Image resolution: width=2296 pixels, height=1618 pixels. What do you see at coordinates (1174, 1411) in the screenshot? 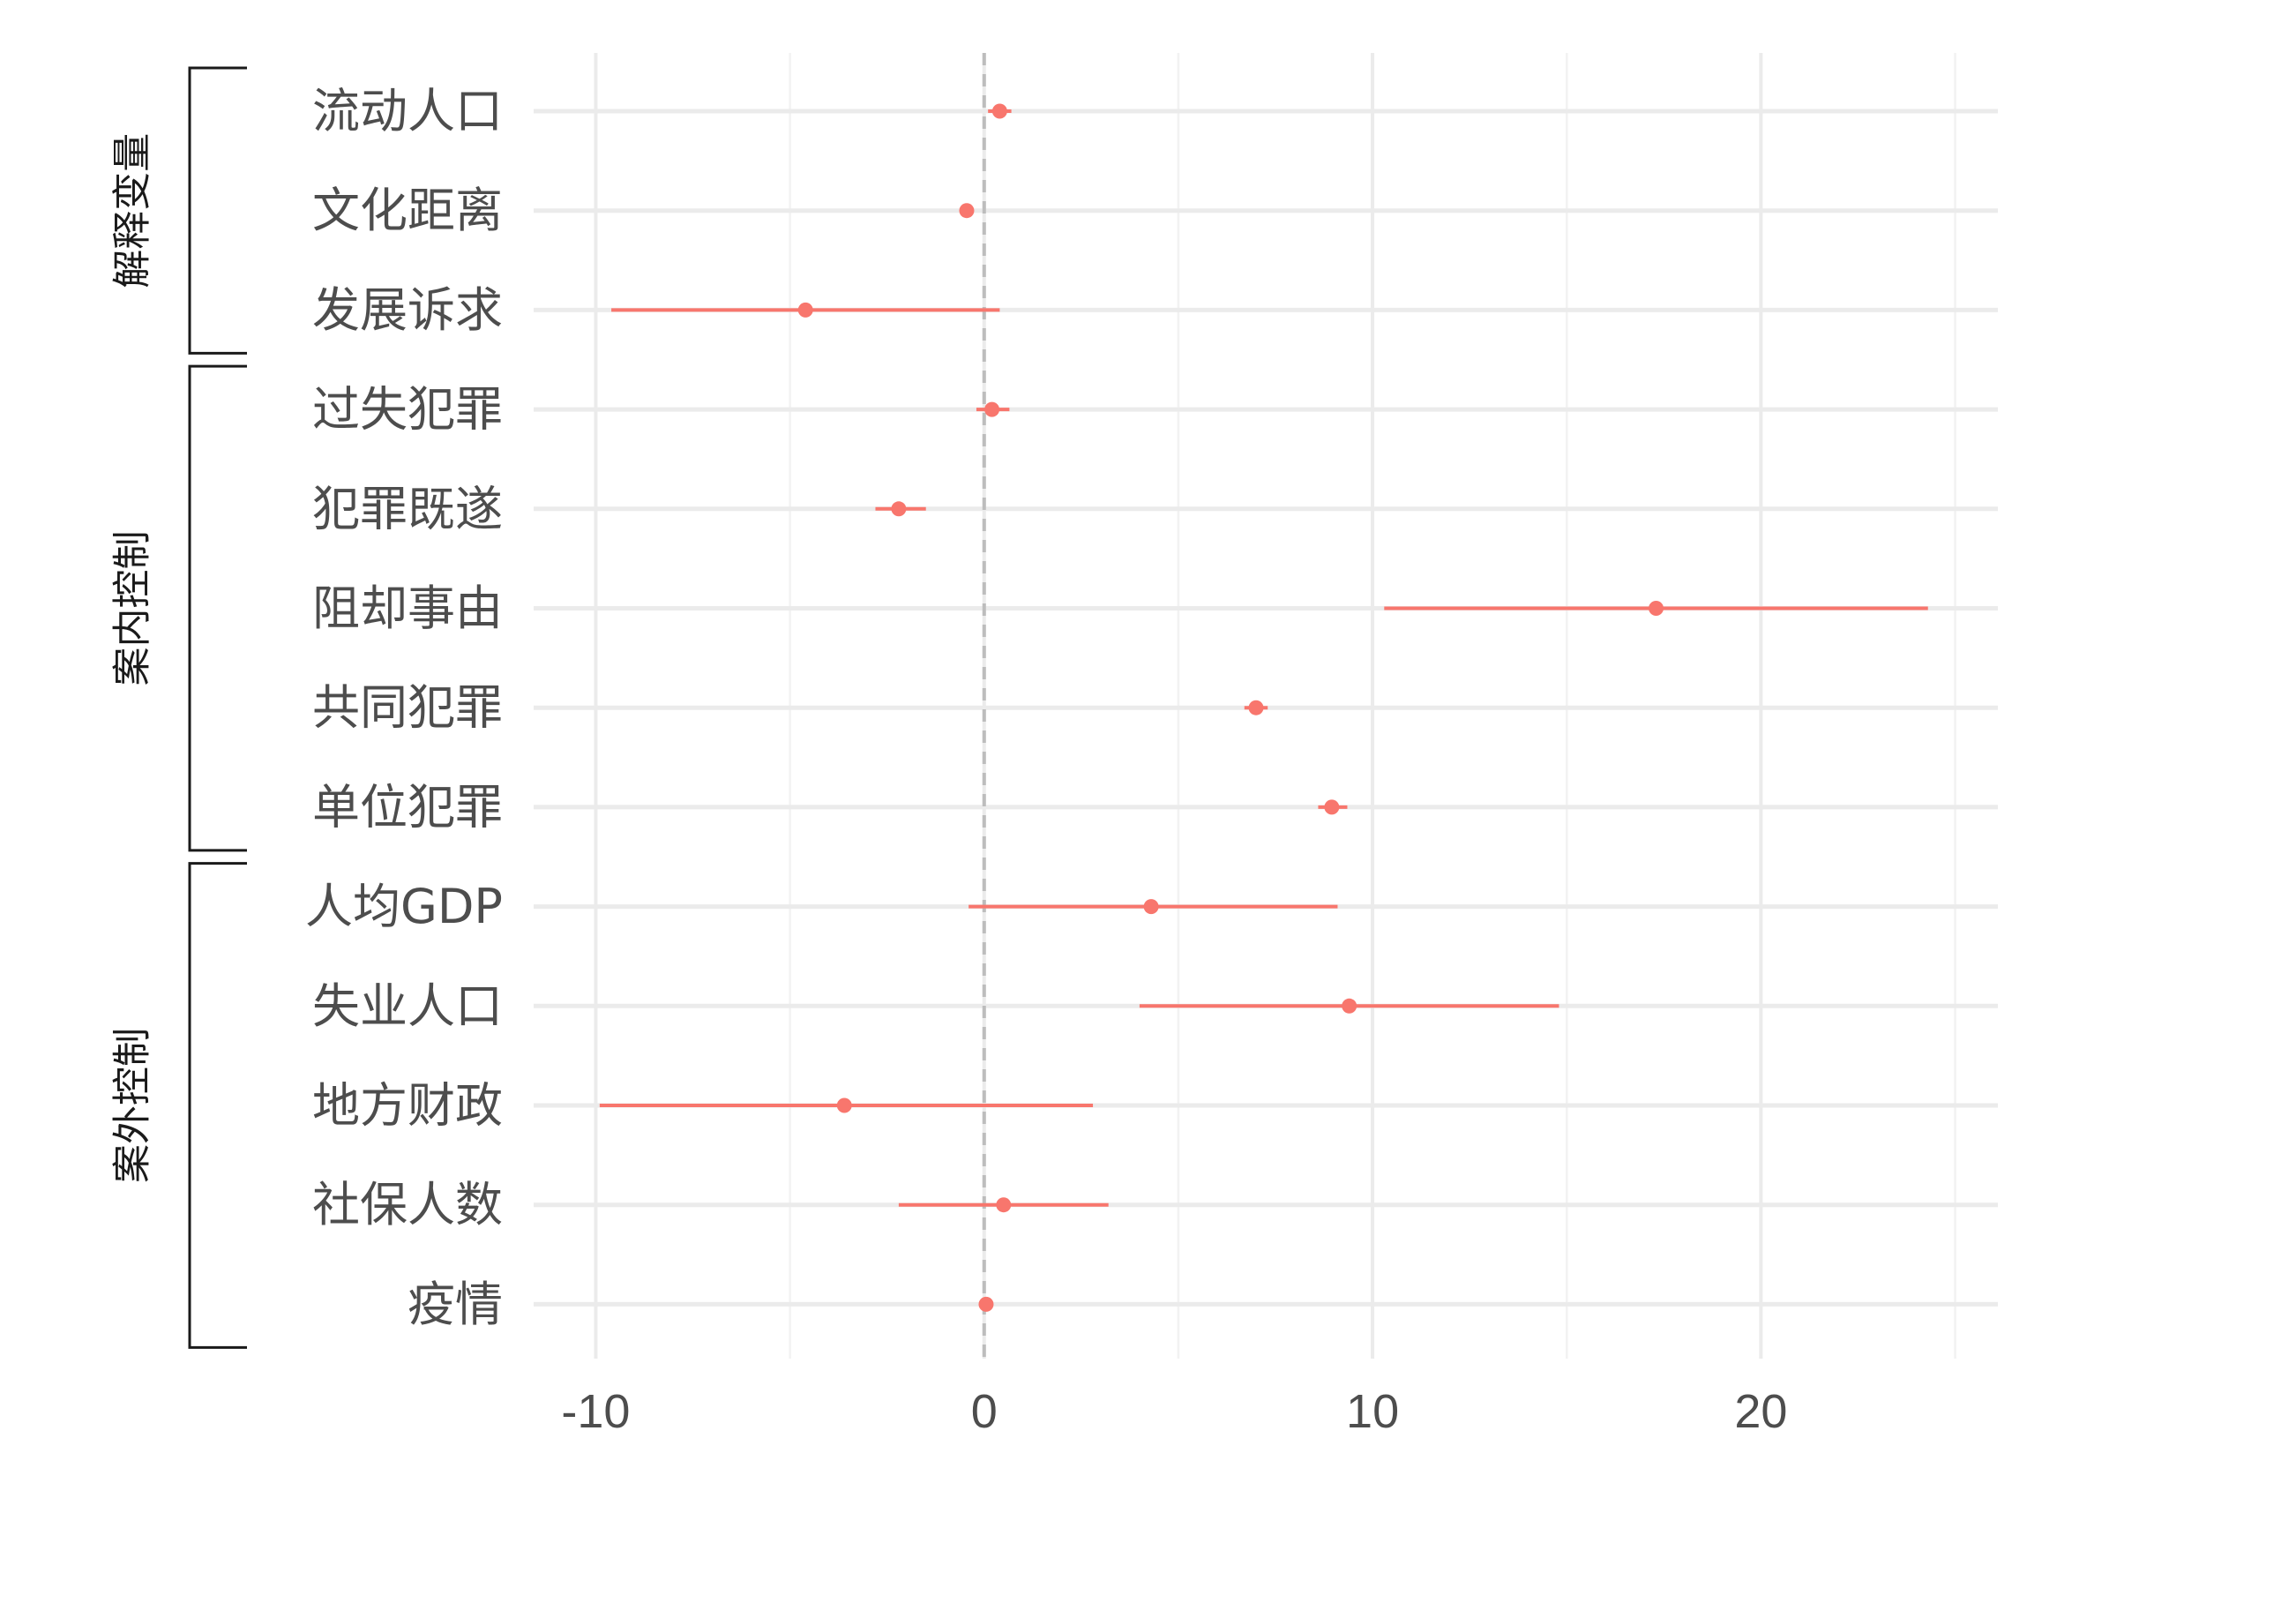
I see `x-axis-tick-labels: -10 0 10 20` at bounding box center [1174, 1411].